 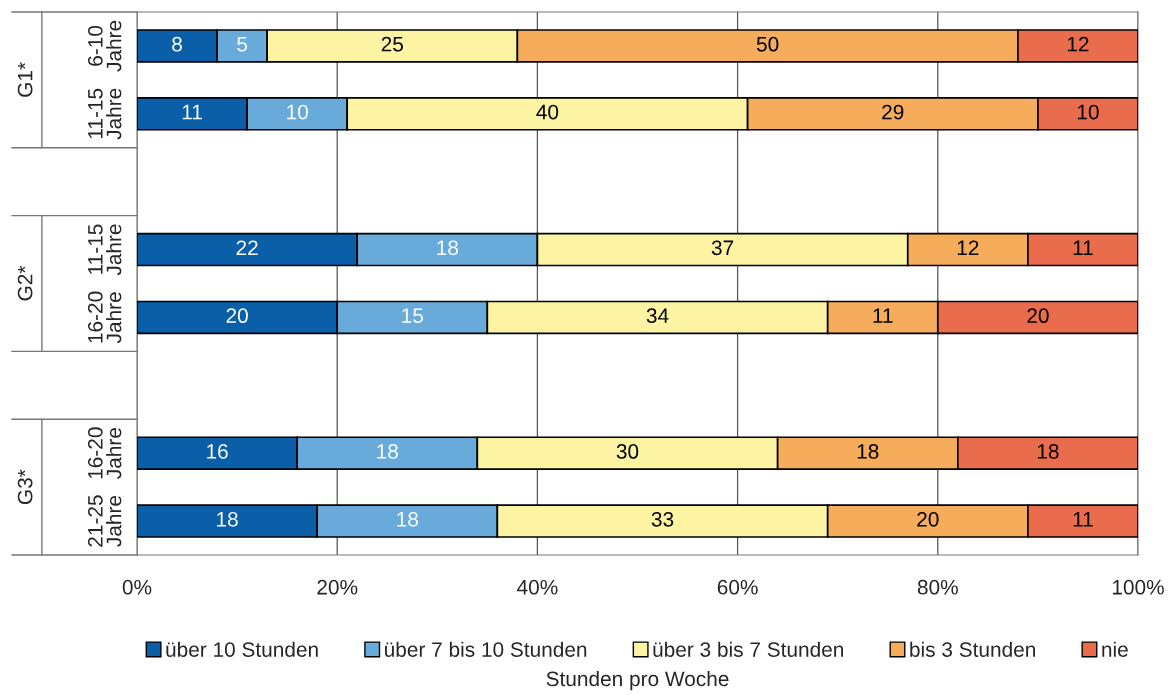 I want to click on data-label: 29, so click(x=893, y=112).